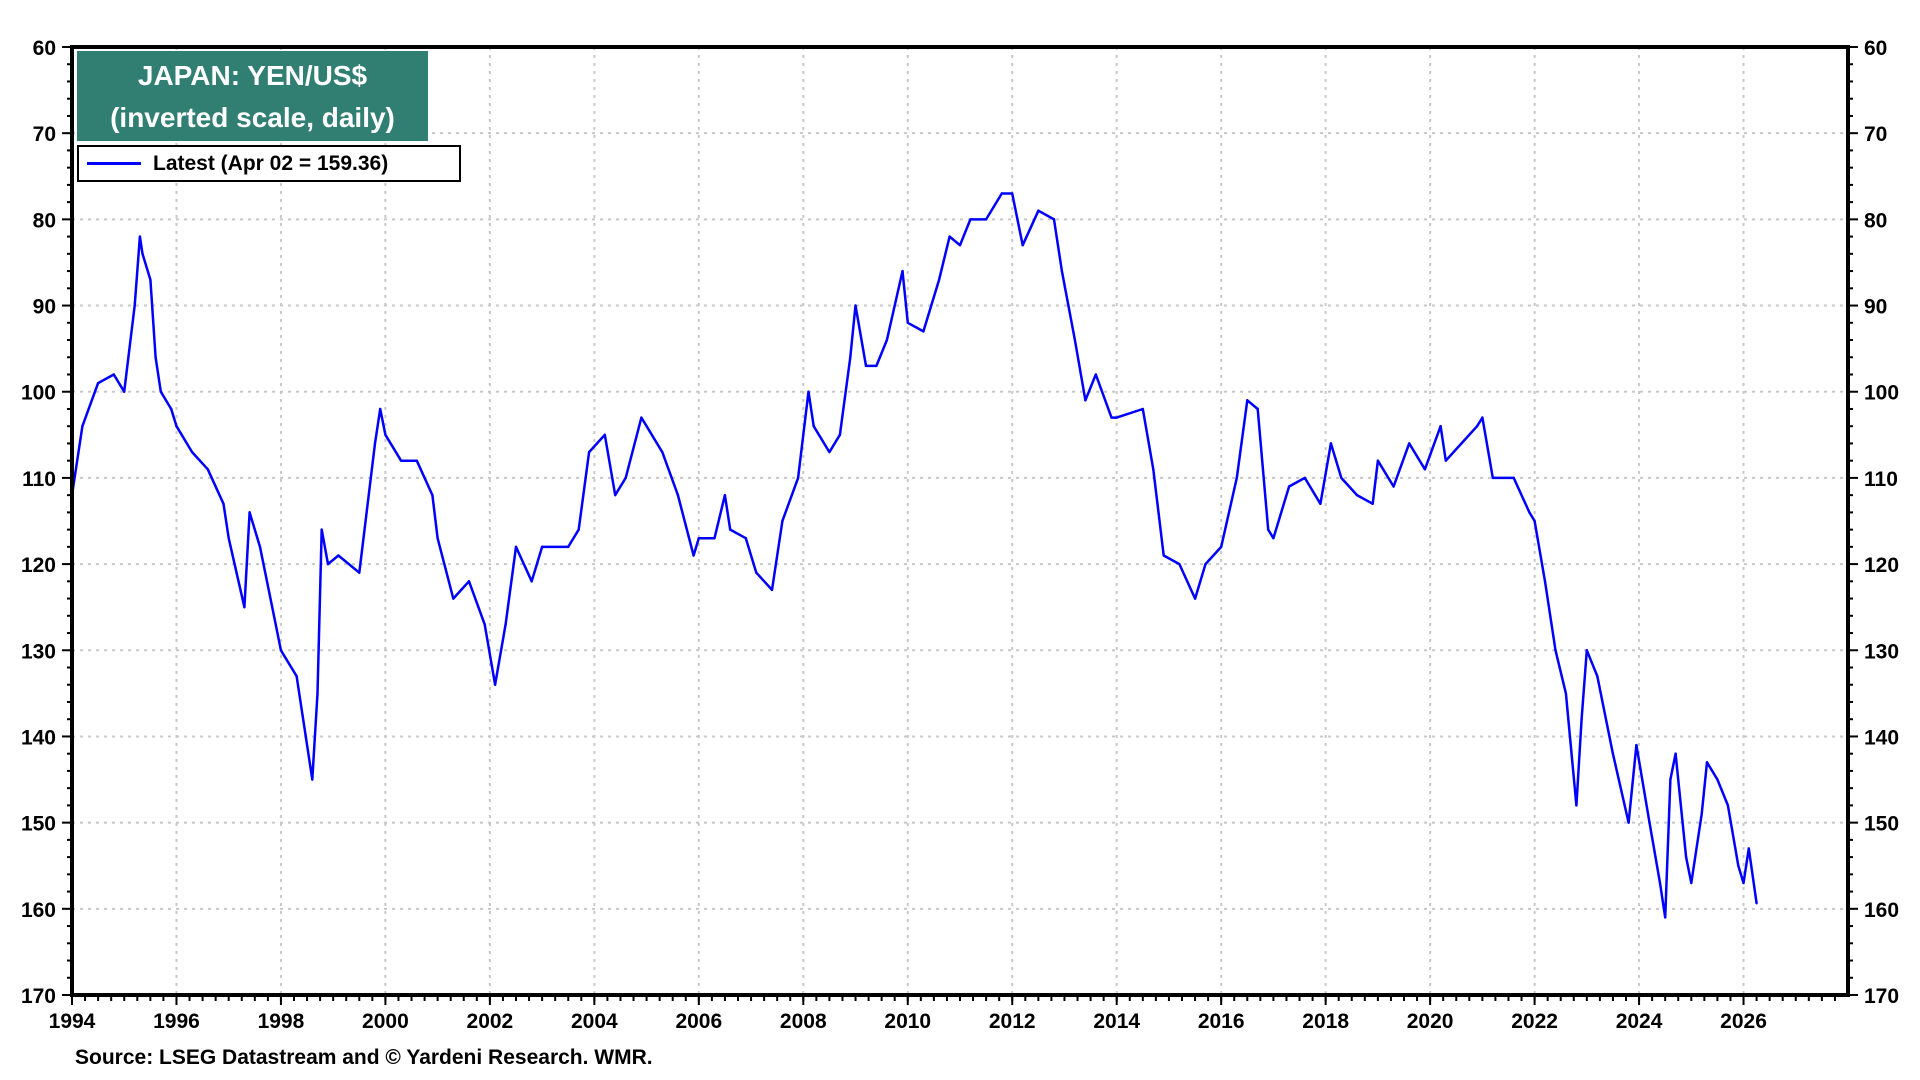 Image resolution: width=1920 pixels, height=1080 pixels. Describe the element at coordinates (1430, 1021) in the screenshot. I see `x-tick-label: 2020` at that location.